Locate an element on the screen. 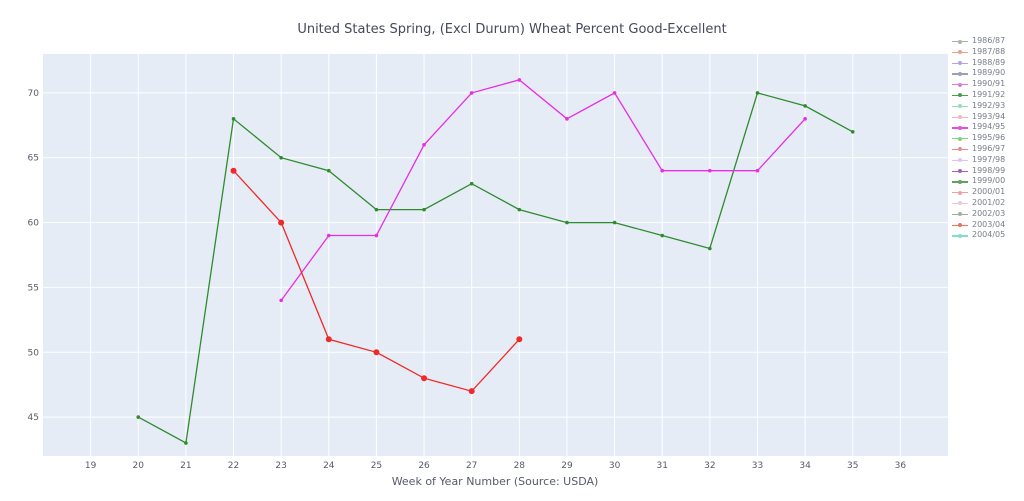 This screenshot has height=501, width=1024. legend-item: 2000/01 is located at coordinates (987, 192).